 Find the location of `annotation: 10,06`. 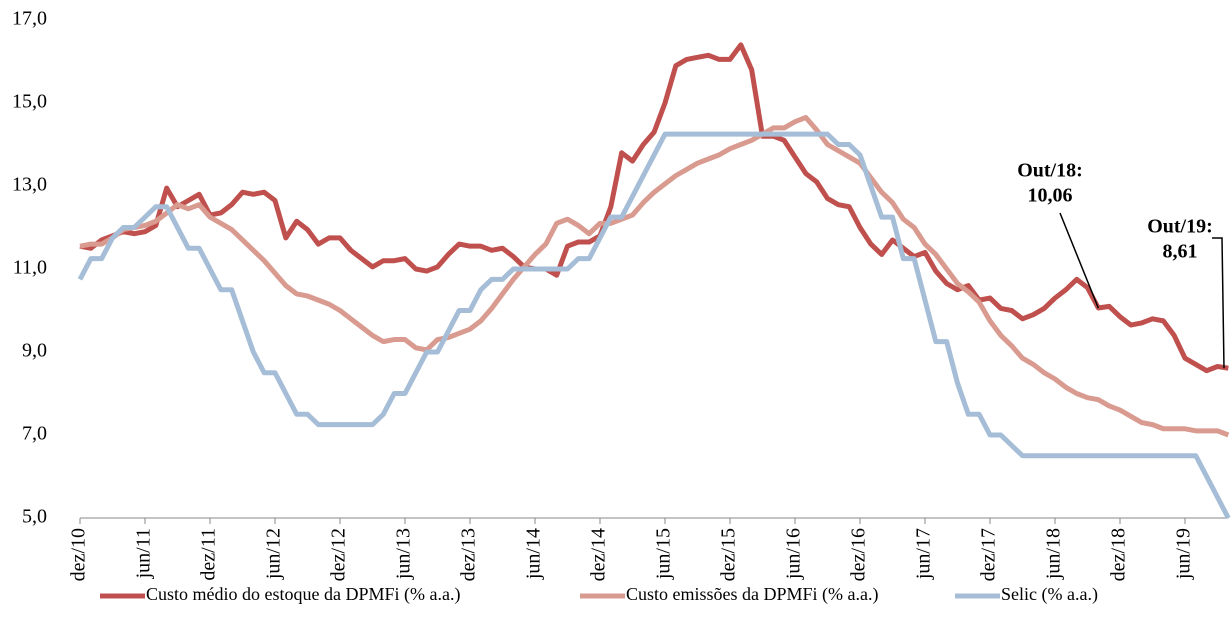

annotation: 10,06 is located at coordinates (1050, 196).